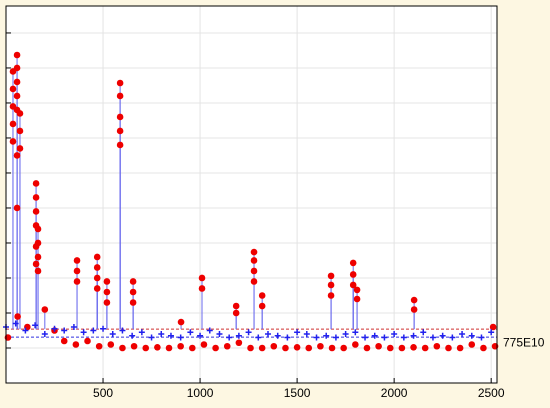 This screenshot has width=550, height=408. I want to click on x-tick-label: 2500, so click(491, 393).